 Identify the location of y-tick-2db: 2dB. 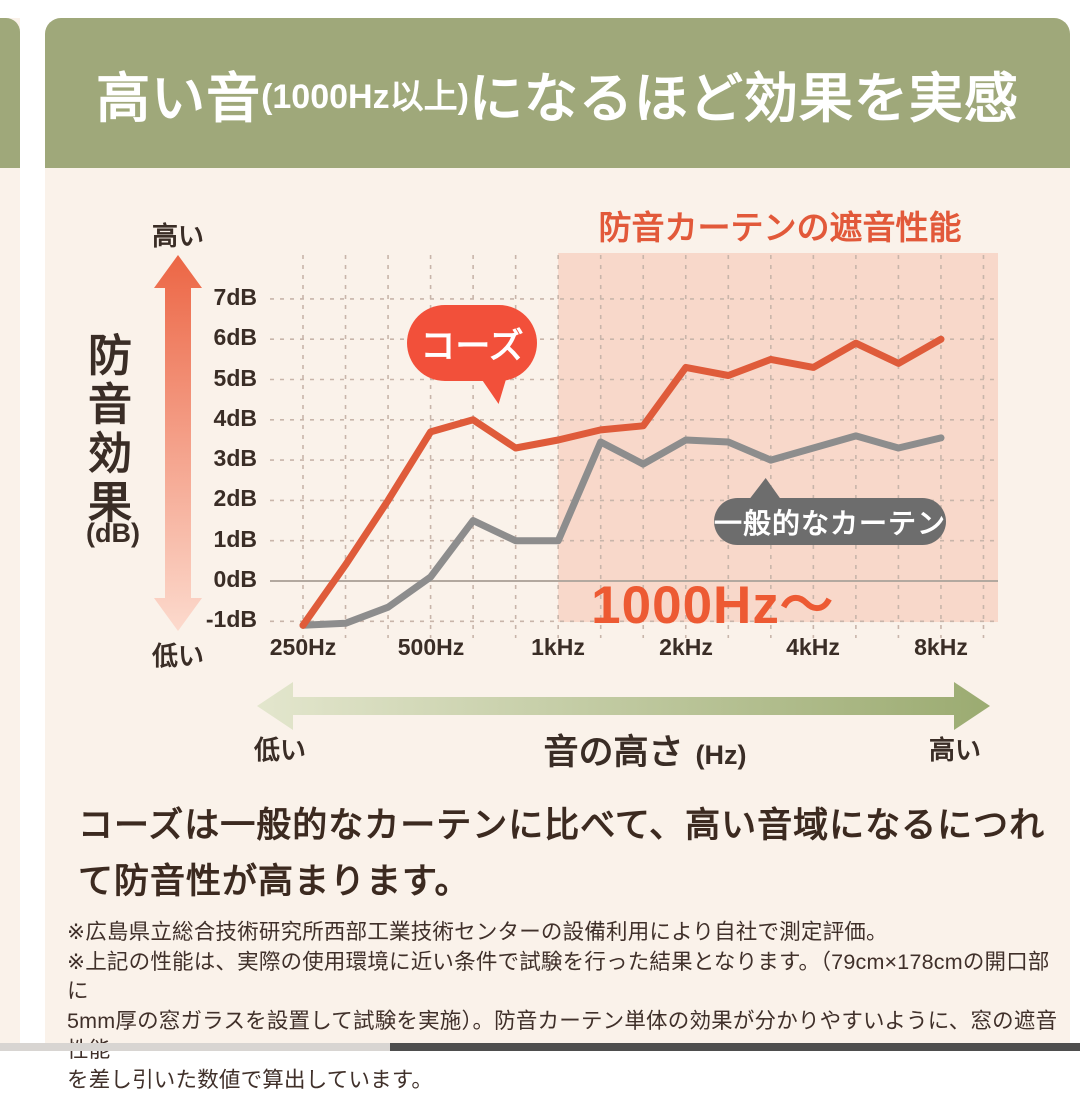
(222, 498).